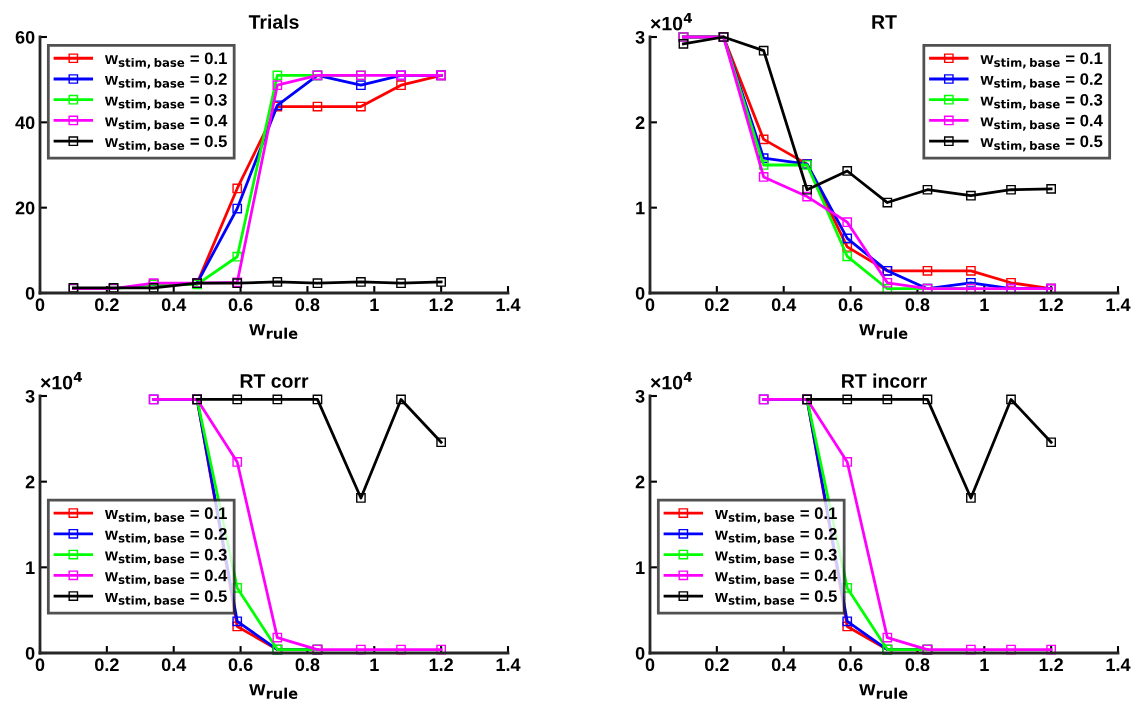  I want to click on chart-title: Trials, so click(273, 21).